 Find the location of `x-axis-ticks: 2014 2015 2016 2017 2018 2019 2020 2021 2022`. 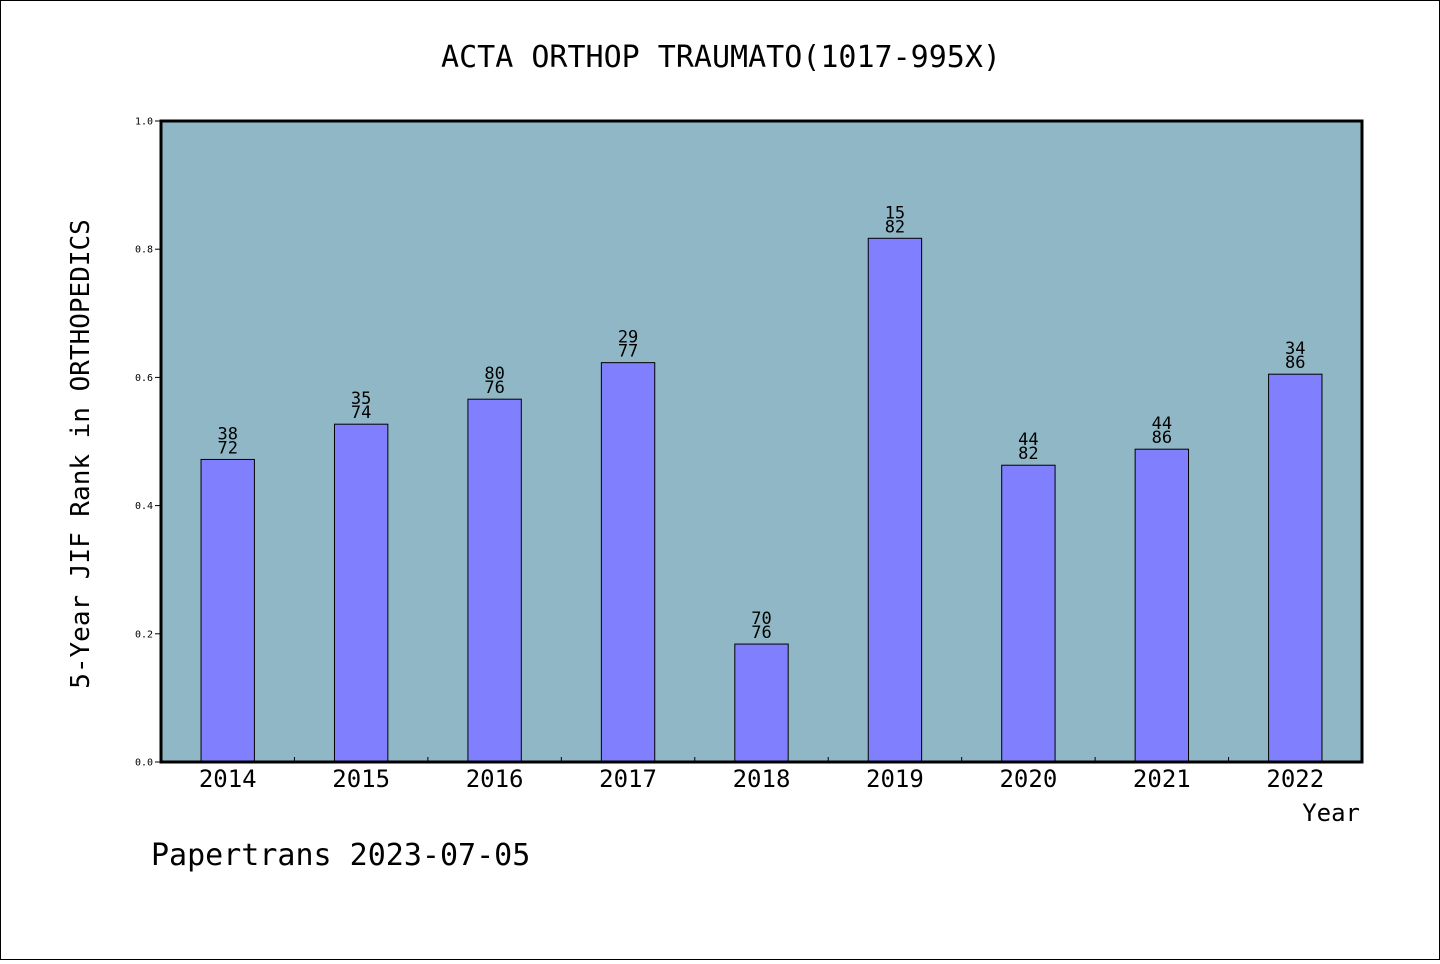

x-axis-ticks: 2014 2015 2016 2017 2018 2019 2020 2021 2022 is located at coordinates (761, 775).